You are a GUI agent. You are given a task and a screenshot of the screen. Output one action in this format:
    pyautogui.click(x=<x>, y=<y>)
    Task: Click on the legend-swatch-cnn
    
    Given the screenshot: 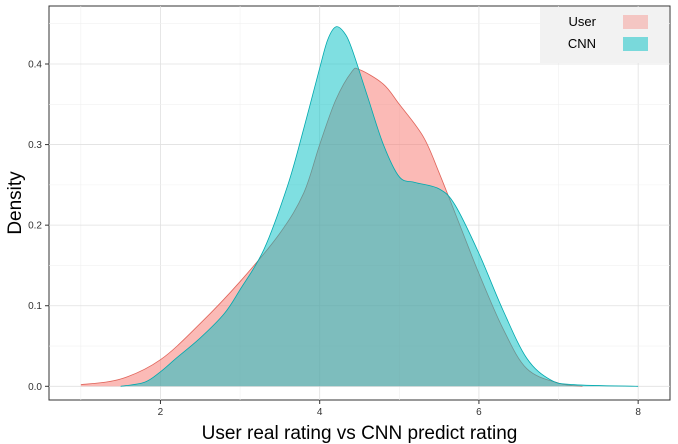 What is the action you would take?
    pyautogui.click(x=635, y=44)
    